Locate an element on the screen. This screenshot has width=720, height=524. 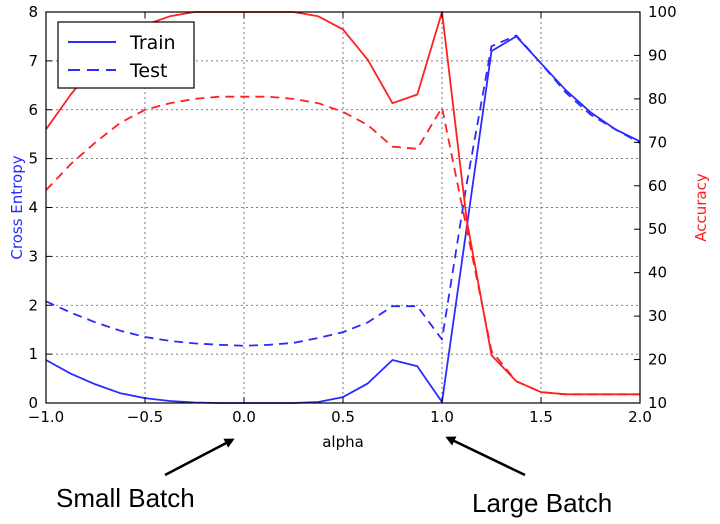
legend: Train Test is located at coordinates (126, 55).